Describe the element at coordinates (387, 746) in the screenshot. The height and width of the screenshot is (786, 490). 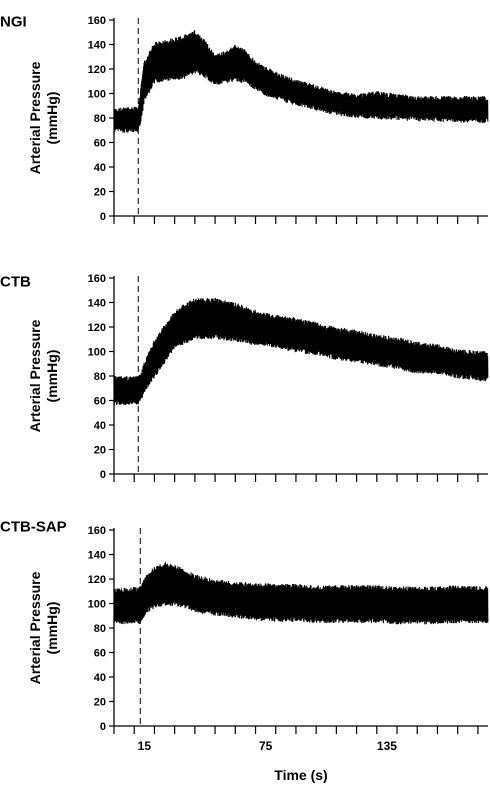
I see `x-tick-label: 135` at that location.